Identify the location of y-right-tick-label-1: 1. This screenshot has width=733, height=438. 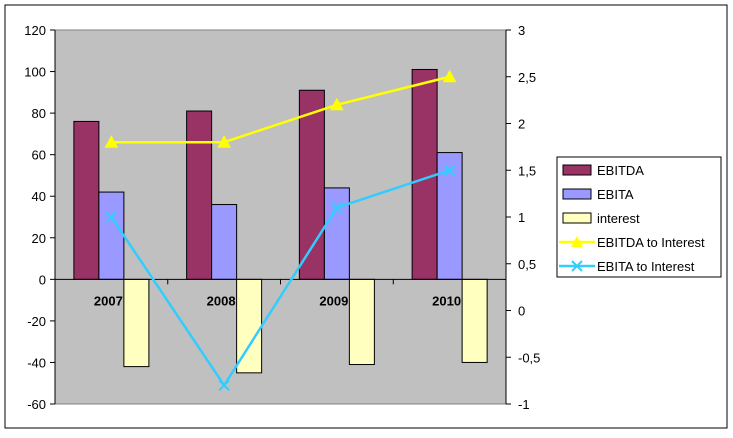
(521, 217).